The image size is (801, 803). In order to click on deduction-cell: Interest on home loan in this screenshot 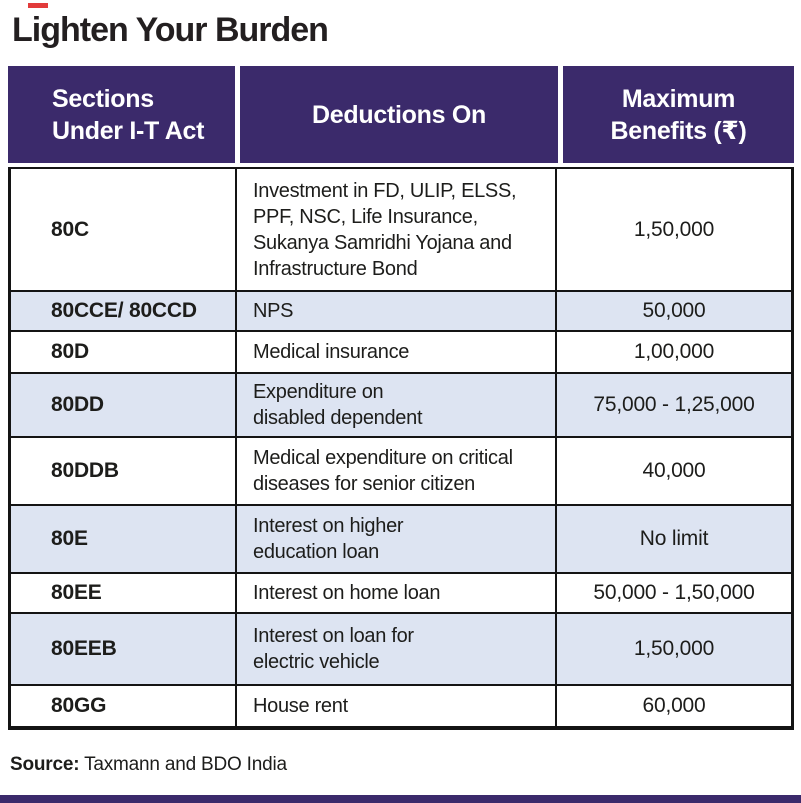, I will do `click(396, 593)`.